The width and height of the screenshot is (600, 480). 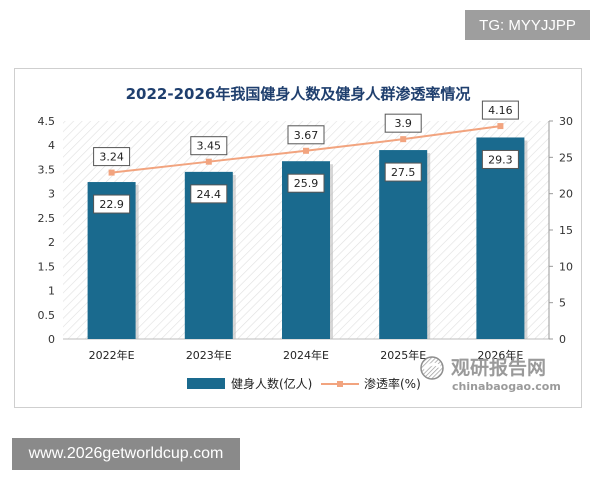 I want to click on y-right-tick-label: 10, so click(x=566, y=266).